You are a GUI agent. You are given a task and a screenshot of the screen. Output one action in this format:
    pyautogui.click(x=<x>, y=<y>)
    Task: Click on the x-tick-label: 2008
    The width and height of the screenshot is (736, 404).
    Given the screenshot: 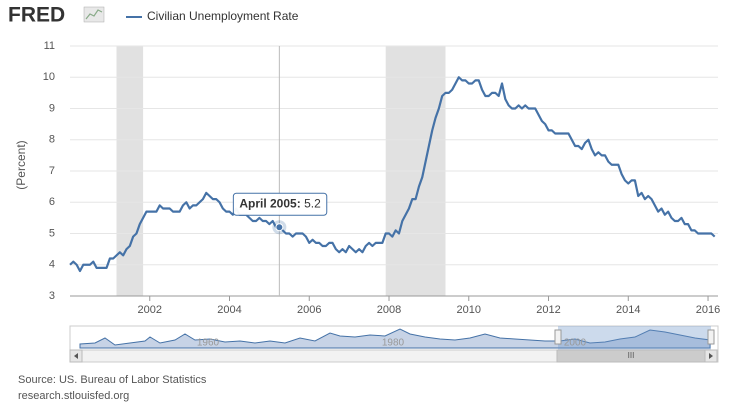 What is the action you would take?
    pyautogui.click(x=389, y=310)
    